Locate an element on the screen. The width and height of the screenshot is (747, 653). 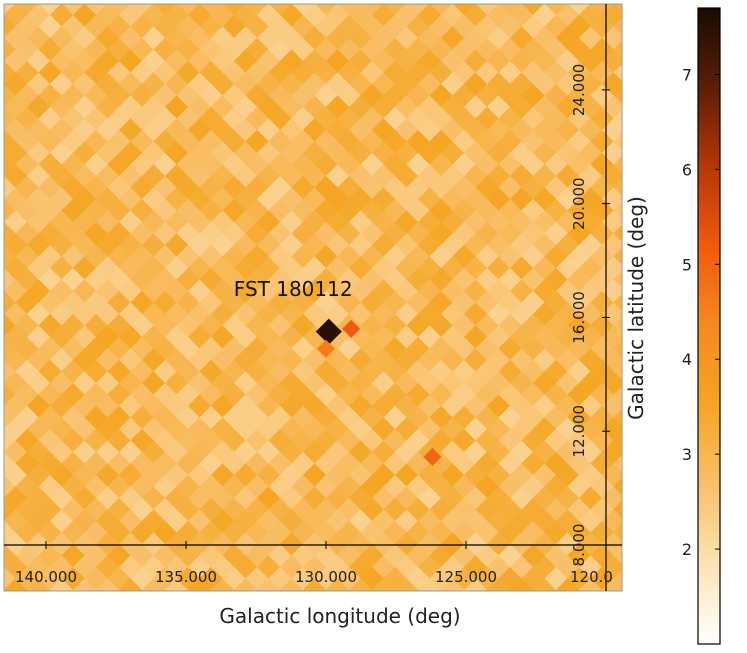
x-tick-label: 135.000 is located at coordinates (186, 577).